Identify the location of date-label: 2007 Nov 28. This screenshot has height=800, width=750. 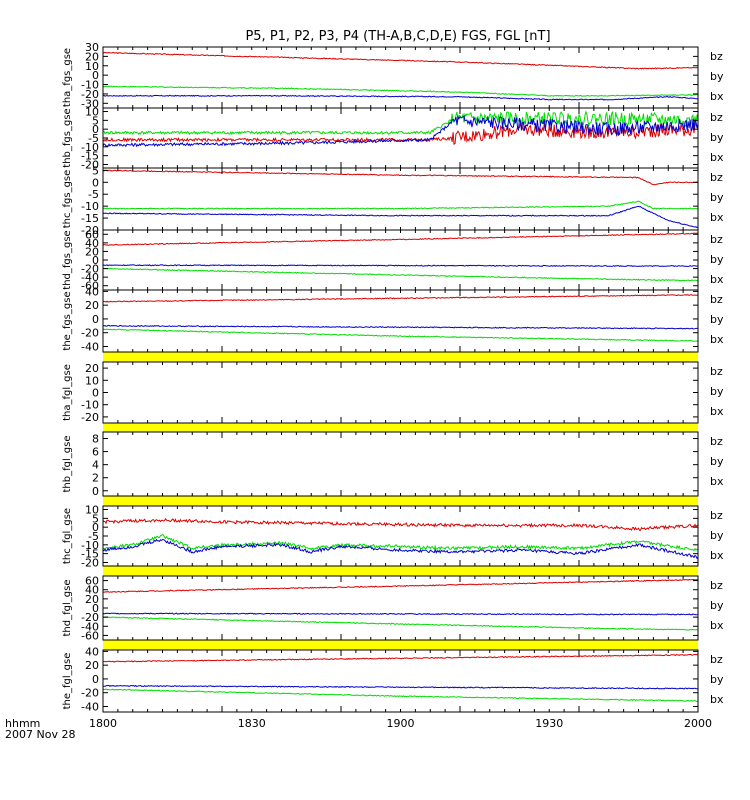
(40, 734).